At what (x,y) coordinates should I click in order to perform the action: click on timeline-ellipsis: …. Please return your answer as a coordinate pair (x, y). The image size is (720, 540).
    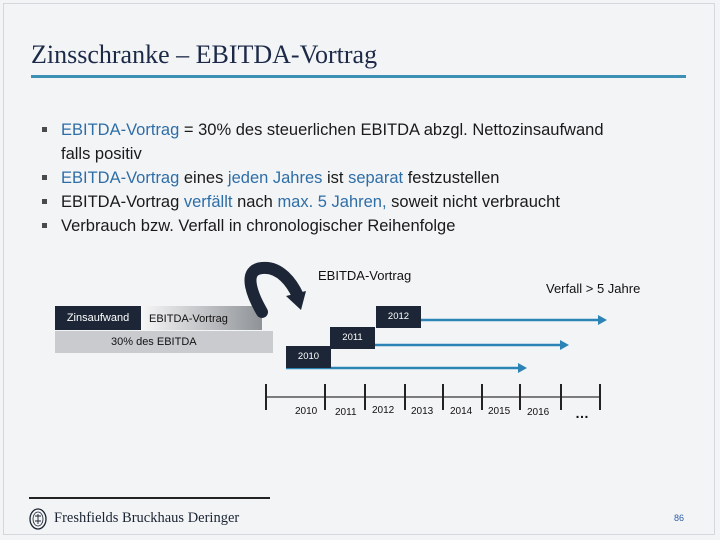
    Looking at the image, I should click on (582, 413).